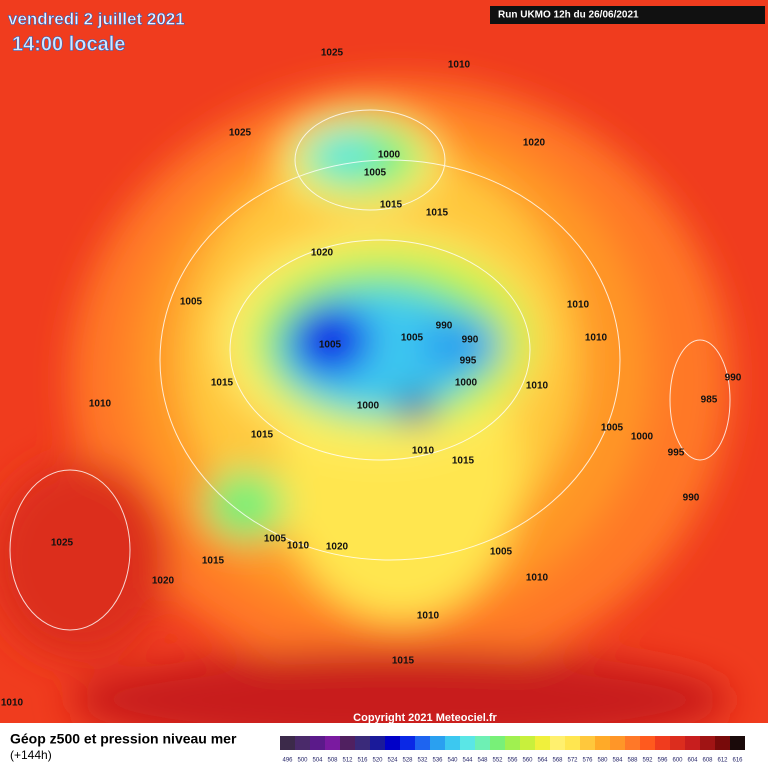 The image size is (768, 773). What do you see at coordinates (602, 761) in the screenshot?
I see `colorbar-label: 580` at bounding box center [602, 761].